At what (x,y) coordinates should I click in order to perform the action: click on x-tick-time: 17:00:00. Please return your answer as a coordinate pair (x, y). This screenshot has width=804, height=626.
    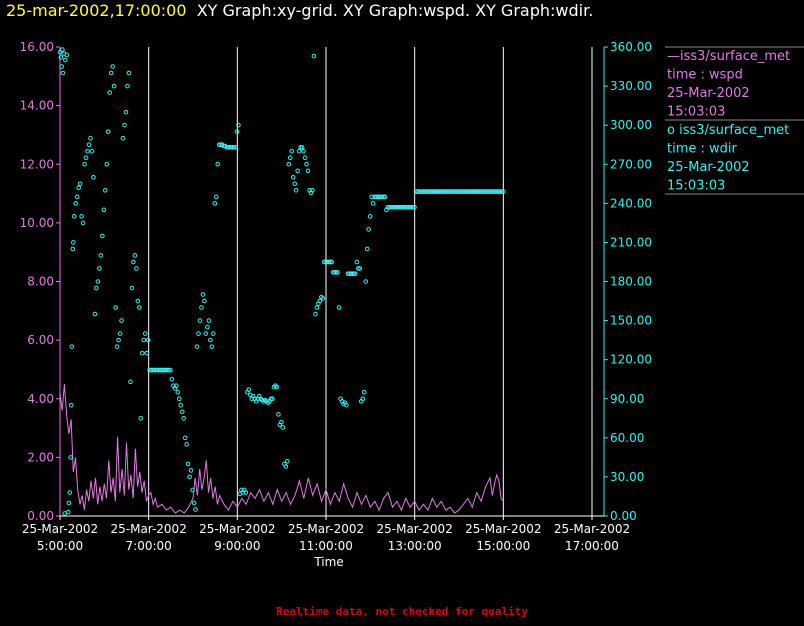
    Looking at the image, I should click on (592, 546).